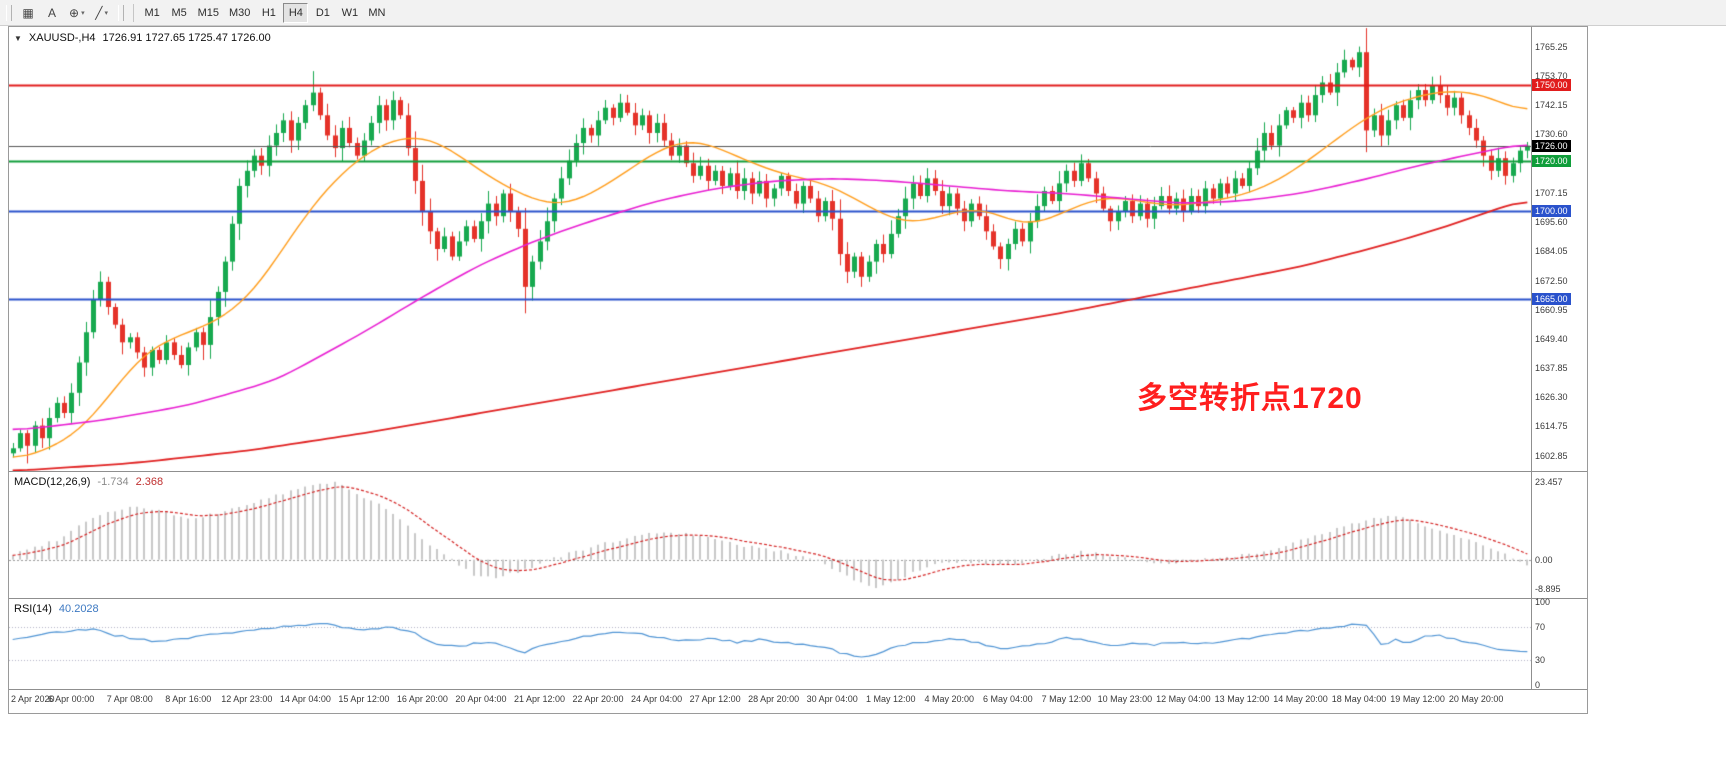  I want to click on timeframe-button-h4: H4, so click(296, 12).